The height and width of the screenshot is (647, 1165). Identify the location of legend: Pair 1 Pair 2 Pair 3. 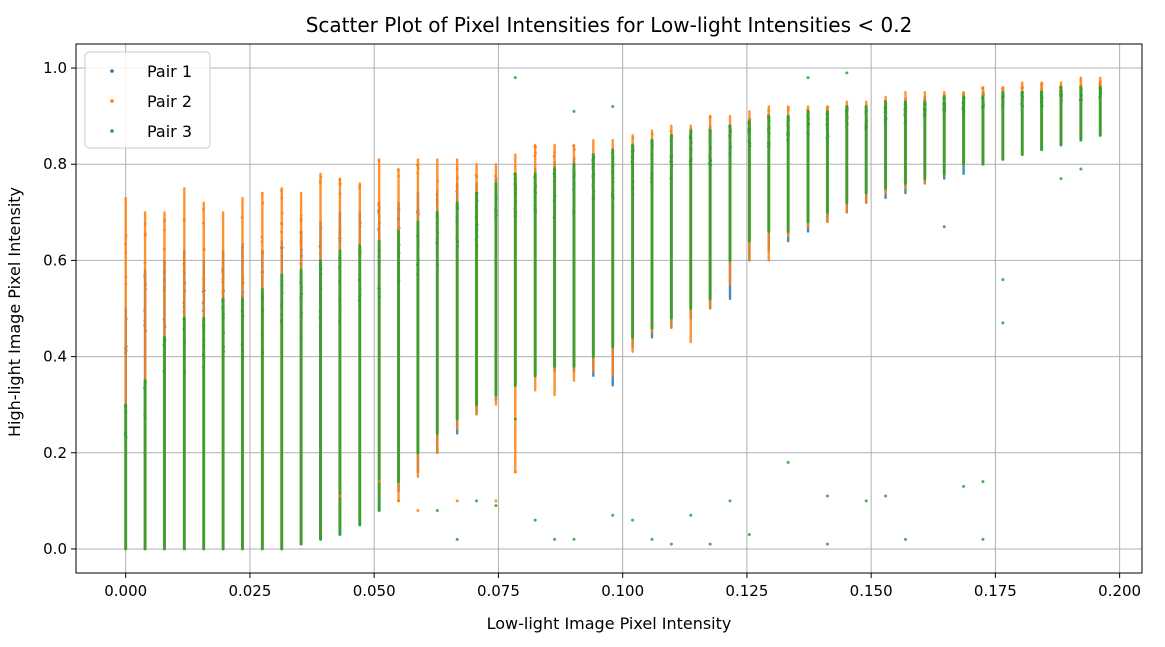
(147, 100).